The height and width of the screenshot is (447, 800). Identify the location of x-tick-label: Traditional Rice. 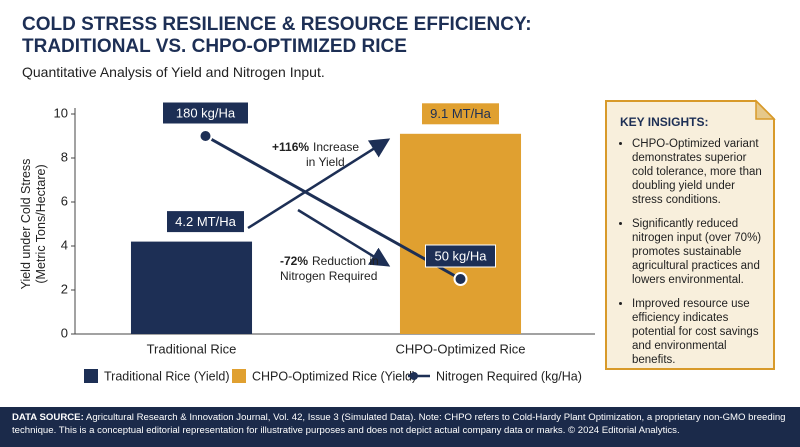
(192, 348).